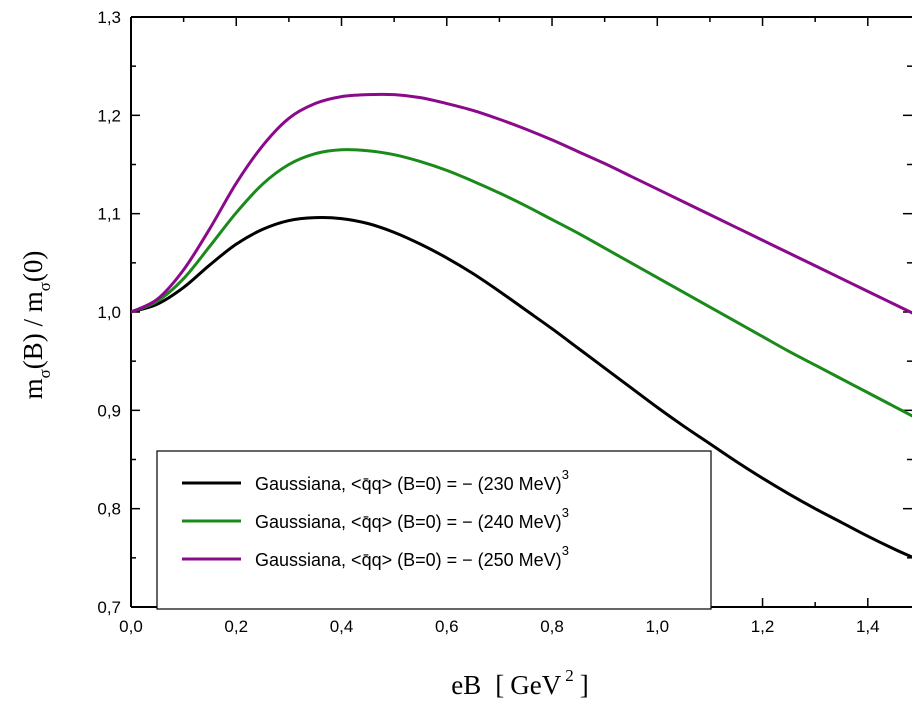 The height and width of the screenshot is (709, 912). Describe the element at coordinates (499, 685) in the screenshot. I see `xlabel-bracket-open: [` at that location.